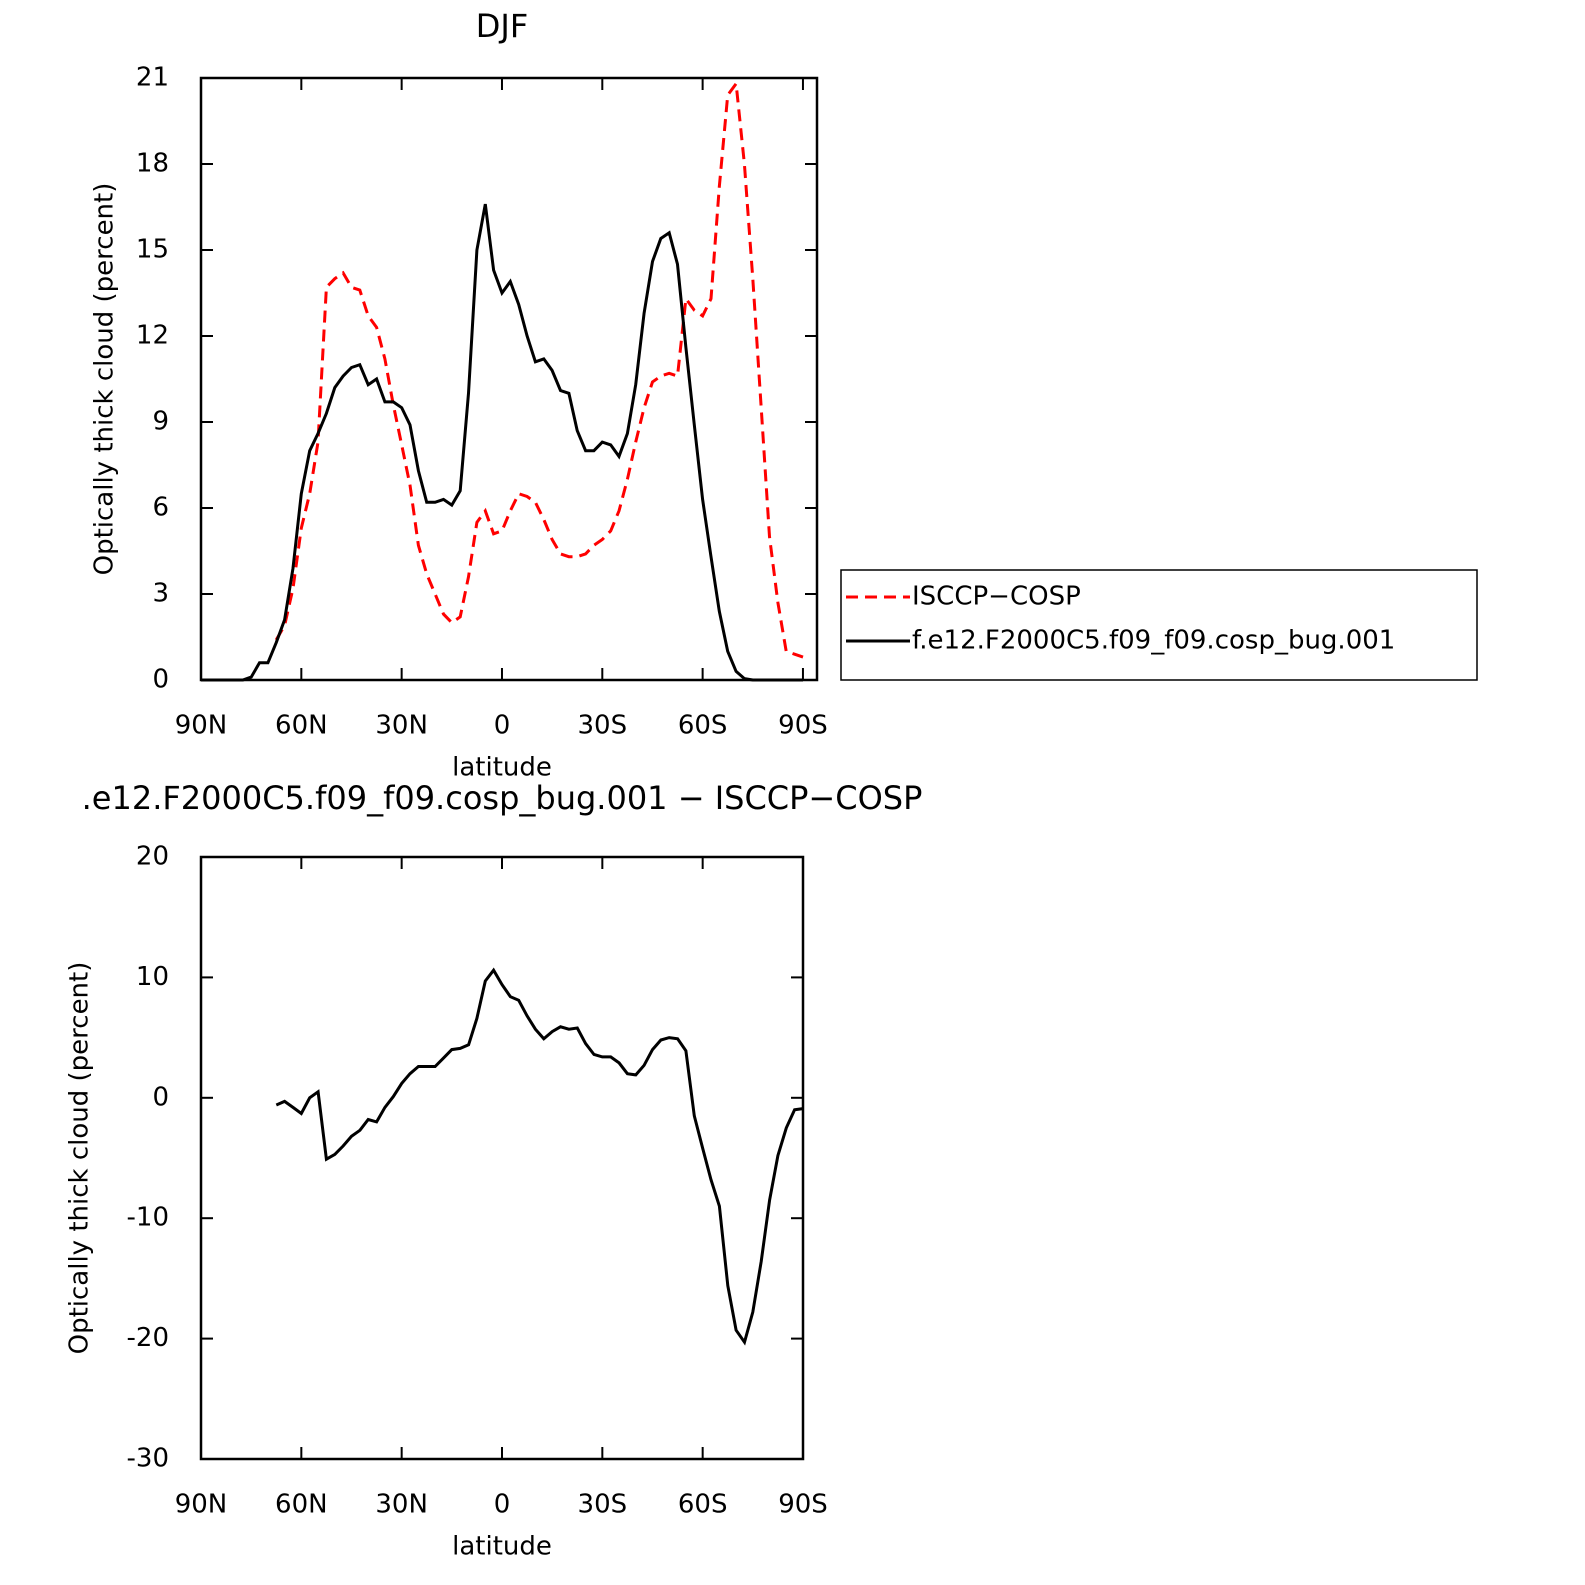  I want to click on y-tick-label: -30, so click(148, 1459).